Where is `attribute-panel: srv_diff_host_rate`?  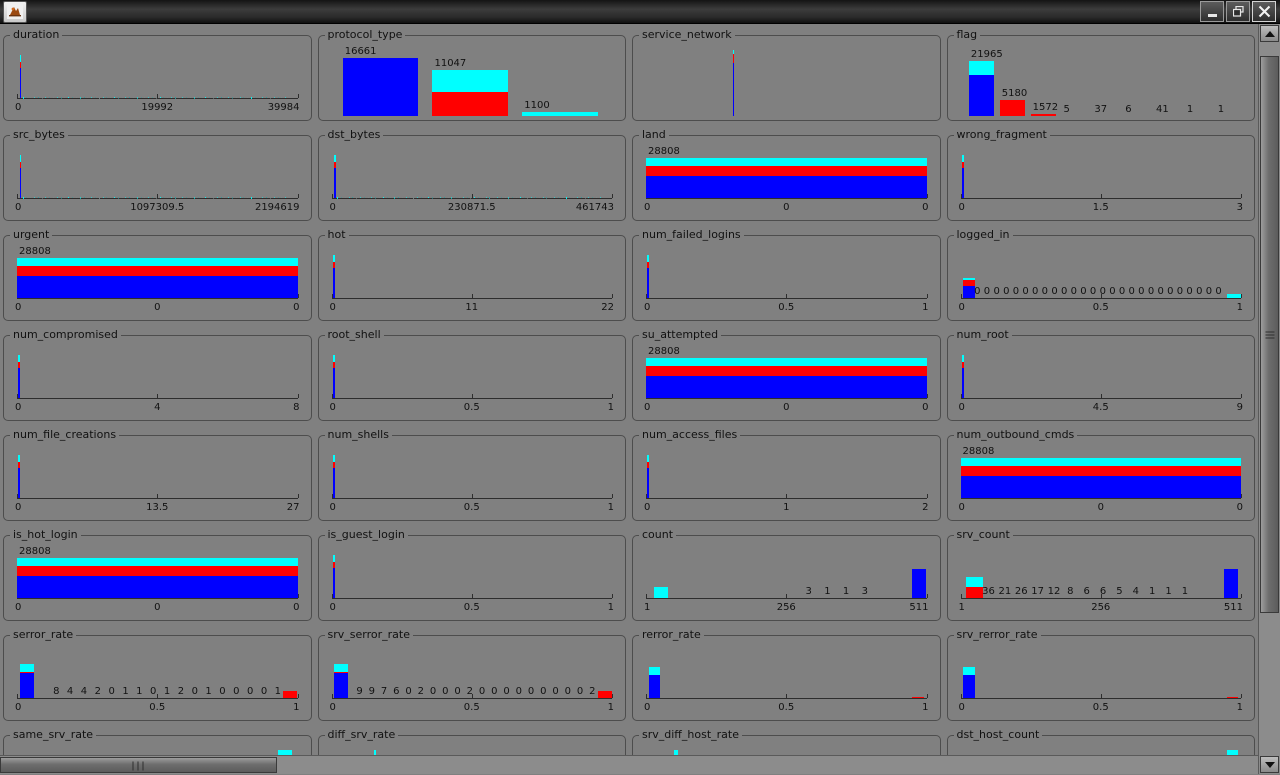
attribute-panel: srv_diff_host_rate is located at coordinates (786, 741).